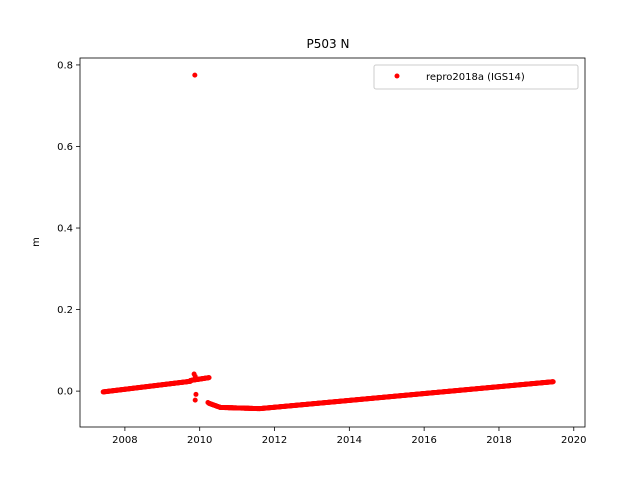  I want to click on y-axis-label: m, so click(36, 242).